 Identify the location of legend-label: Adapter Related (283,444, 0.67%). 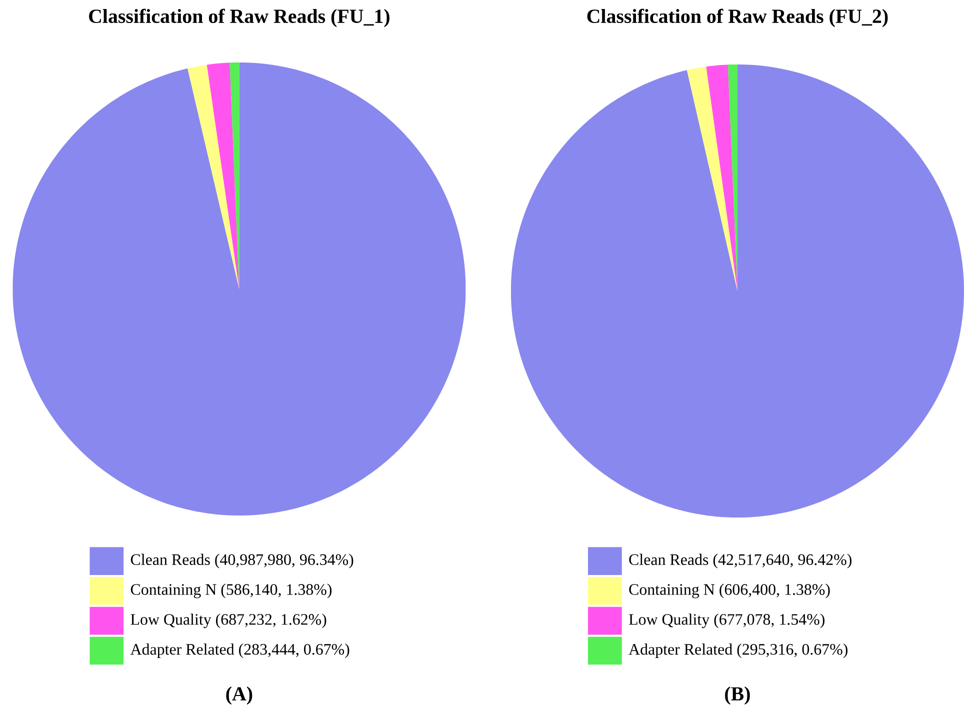
(240, 651).